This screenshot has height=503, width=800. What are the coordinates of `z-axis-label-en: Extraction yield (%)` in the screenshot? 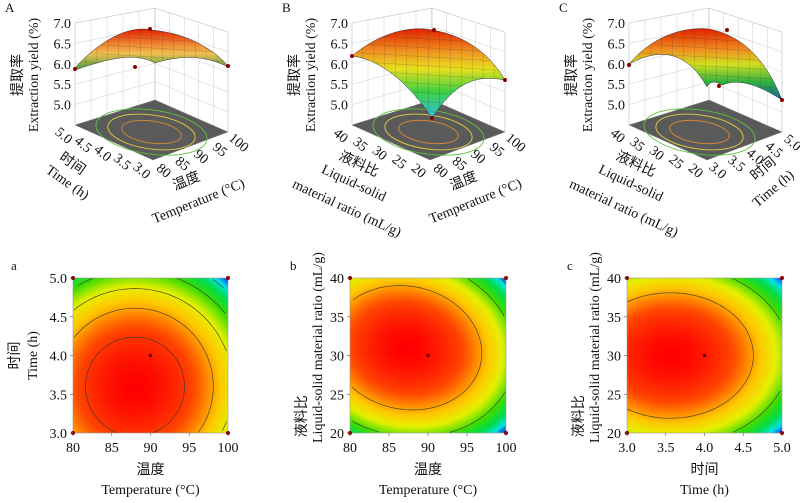 It's located at (34, 75).